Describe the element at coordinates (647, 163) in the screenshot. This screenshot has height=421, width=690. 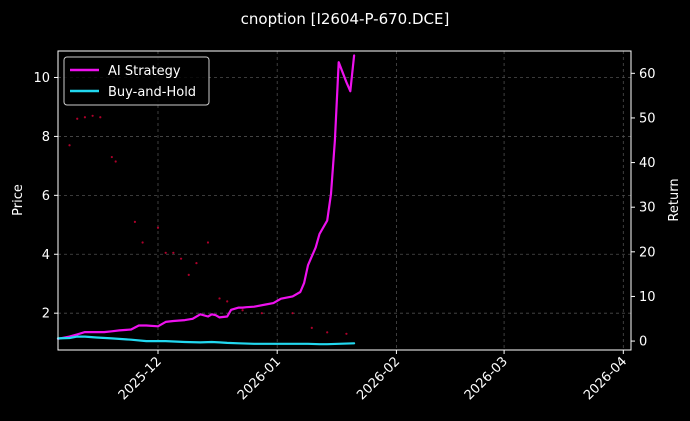
I see `y-right-tick-label: 40` at that location.